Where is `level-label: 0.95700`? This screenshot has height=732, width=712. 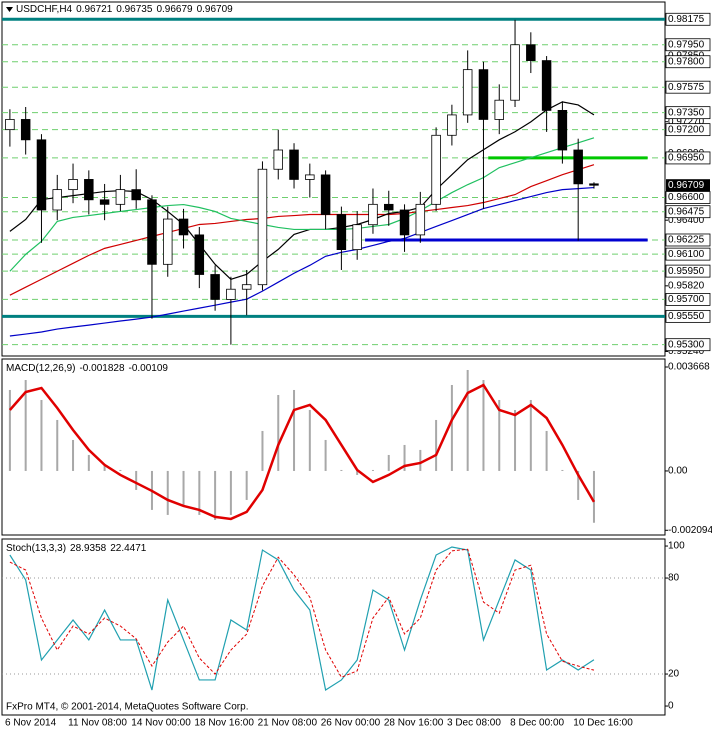
level-label: 0.95700 is located at coordinates (686, 299).